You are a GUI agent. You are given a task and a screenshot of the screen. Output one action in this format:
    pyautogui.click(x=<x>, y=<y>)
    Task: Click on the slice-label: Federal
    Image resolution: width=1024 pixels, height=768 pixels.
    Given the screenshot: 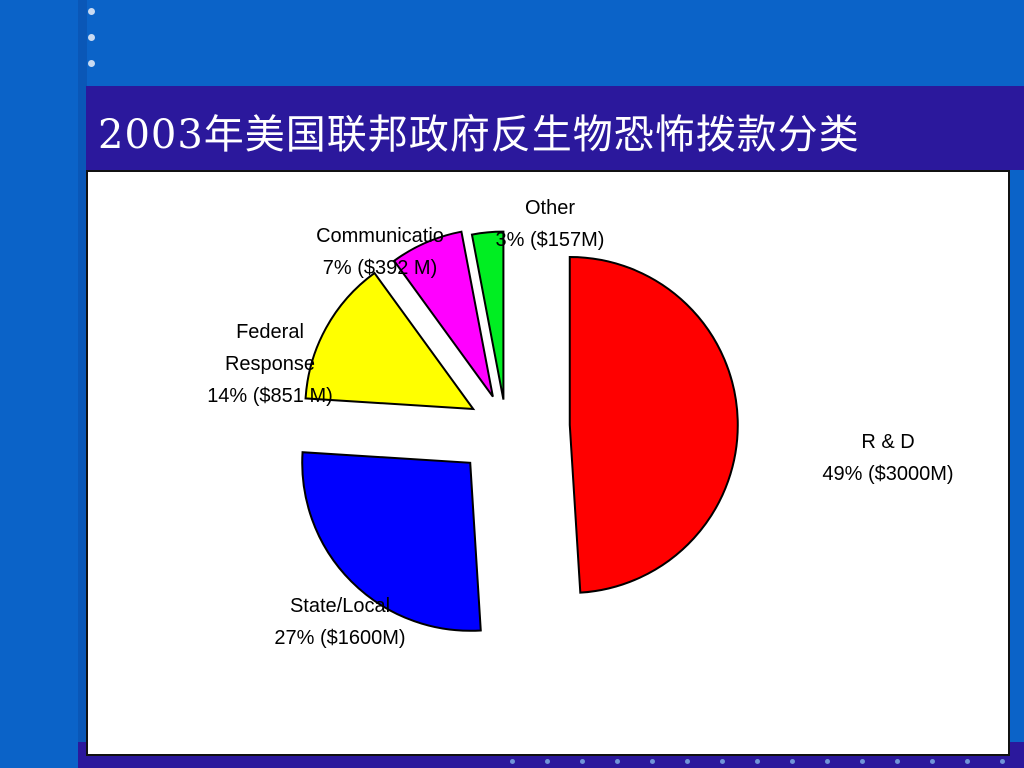 What is the action you would take?
    pyautogui.click(x=270, y=332)
    